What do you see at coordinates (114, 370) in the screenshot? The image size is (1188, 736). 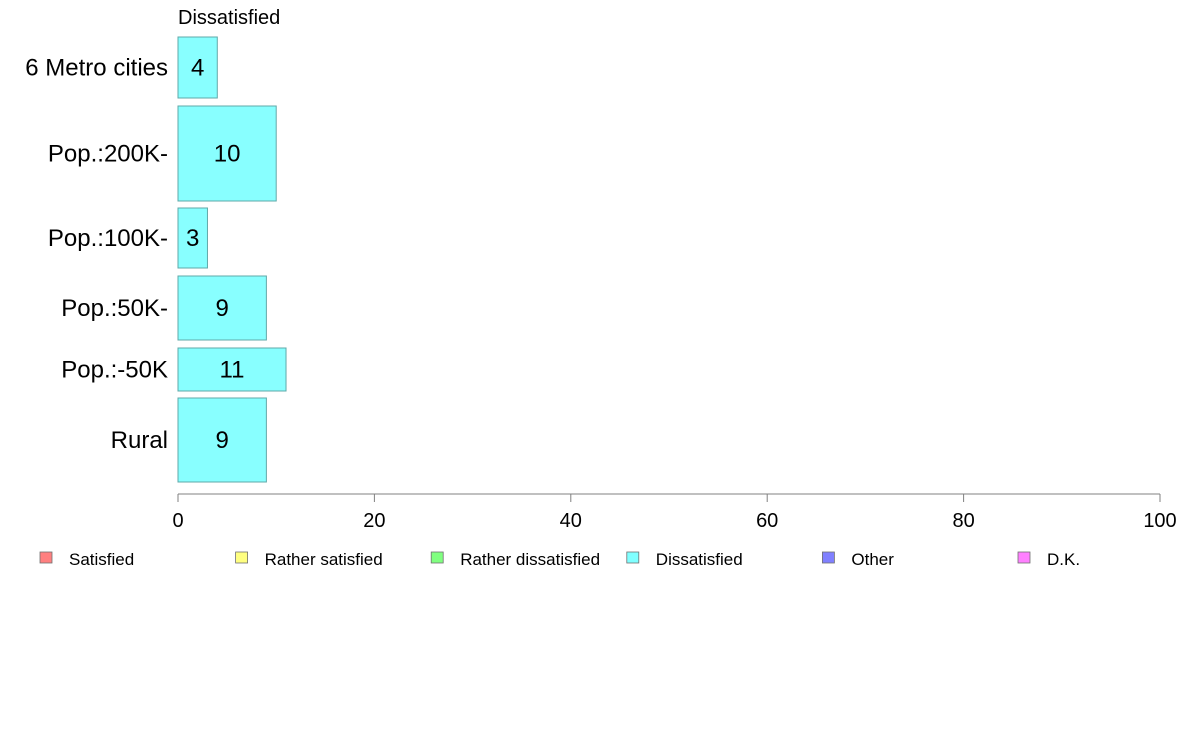 I see `category-label: Pop.:-50K` at bounding box center [114, 370].